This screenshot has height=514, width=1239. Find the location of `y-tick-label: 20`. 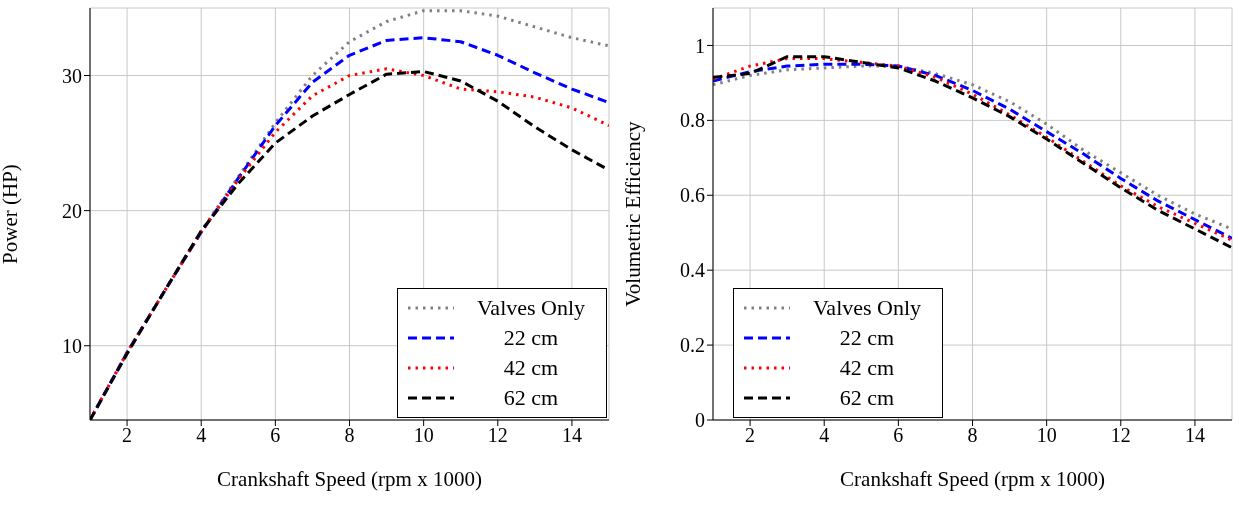

y-tick-label: 20 is located at coordinates (72, 210).